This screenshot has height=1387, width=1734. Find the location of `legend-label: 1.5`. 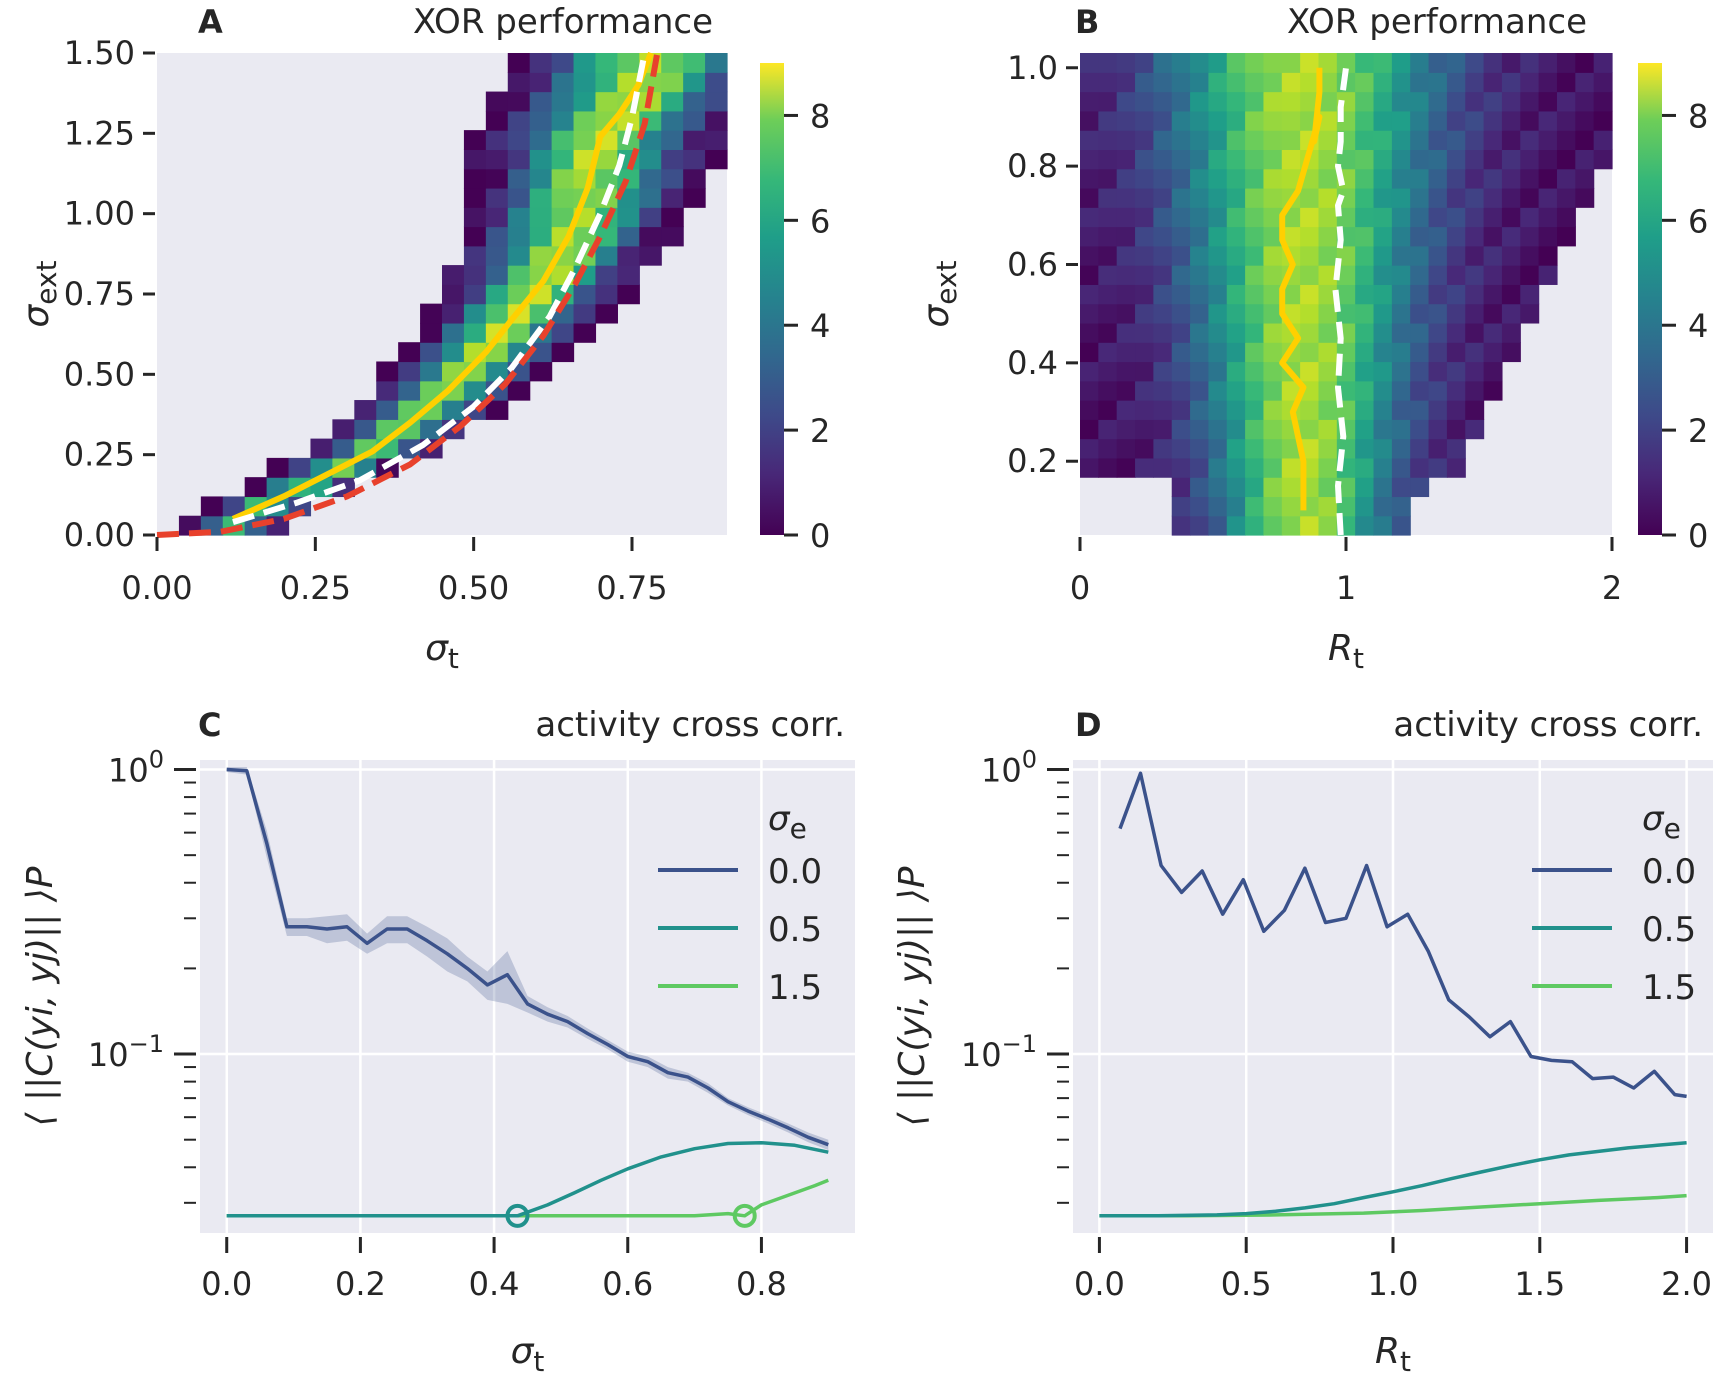

legend-label: 1.5 is located at coordinates (1669, 988).